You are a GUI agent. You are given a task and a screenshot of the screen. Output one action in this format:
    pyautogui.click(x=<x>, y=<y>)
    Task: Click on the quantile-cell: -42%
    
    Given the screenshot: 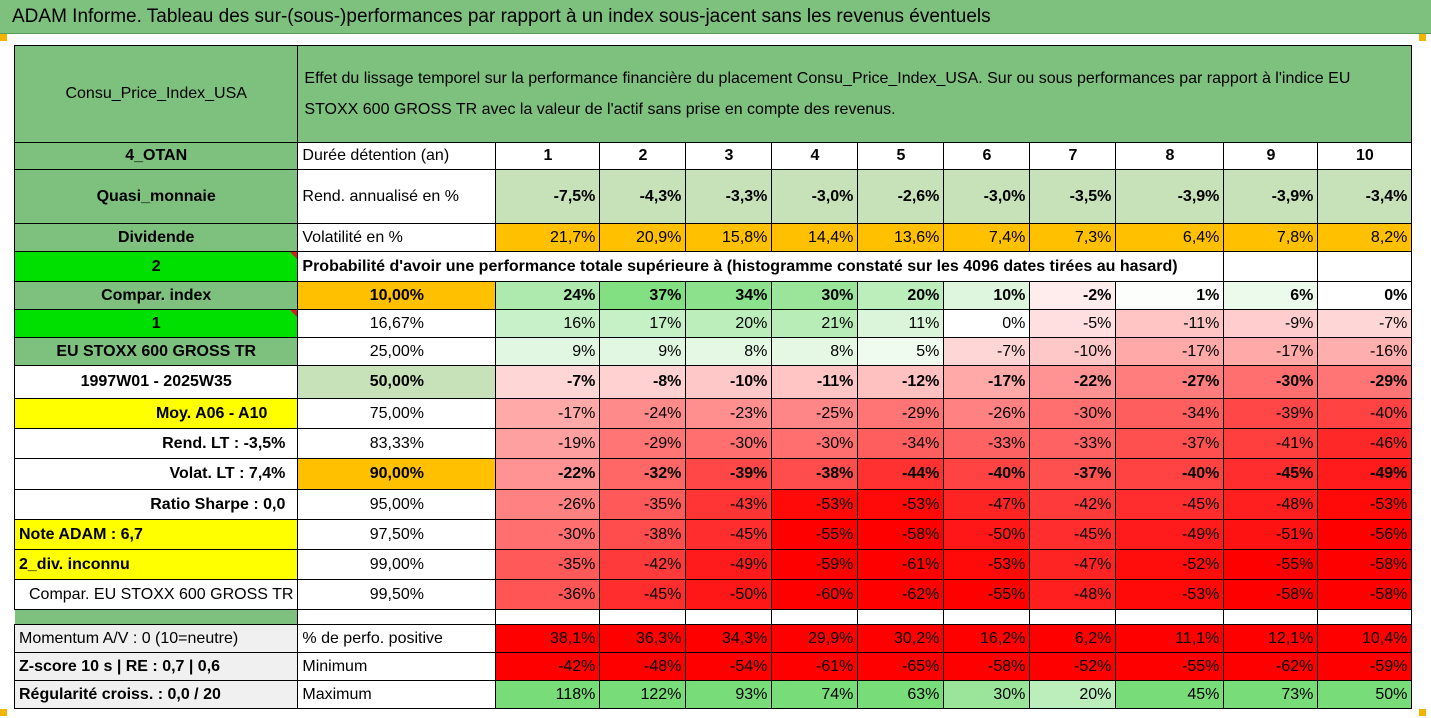 What is the action you would take?
    pyautogui.click(x=1073, y=504)
    